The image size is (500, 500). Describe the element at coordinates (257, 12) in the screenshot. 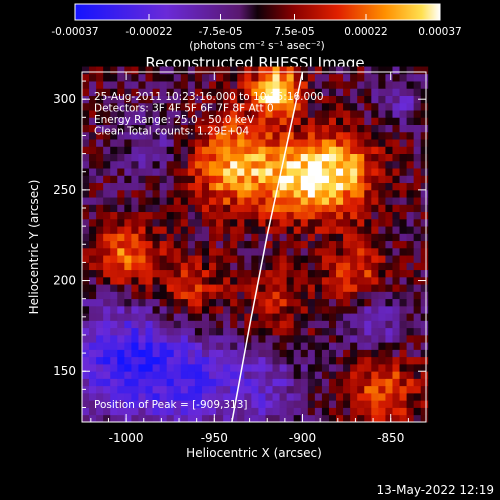

I see `colorbar-gradient` at that location.